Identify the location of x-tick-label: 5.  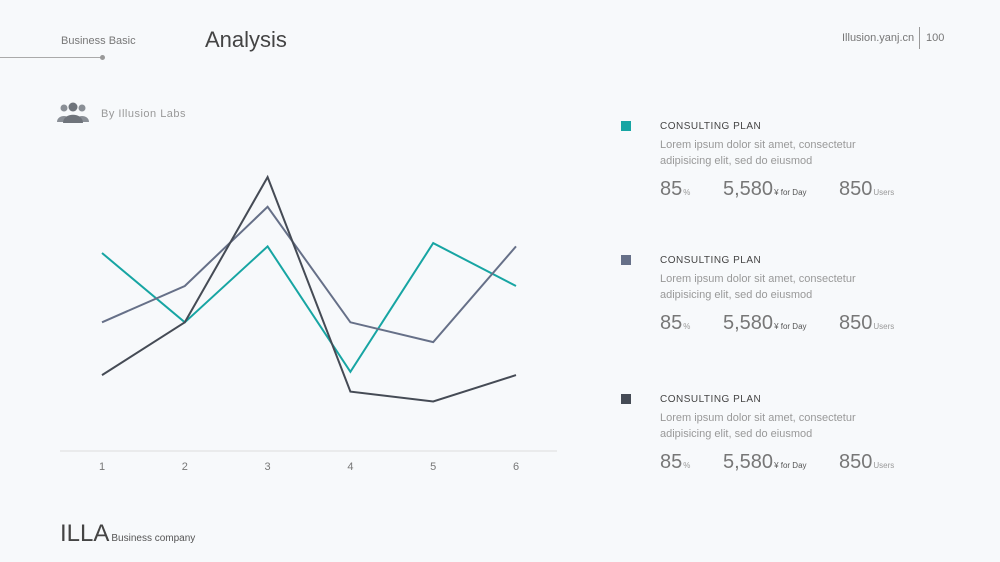
(433, 467).